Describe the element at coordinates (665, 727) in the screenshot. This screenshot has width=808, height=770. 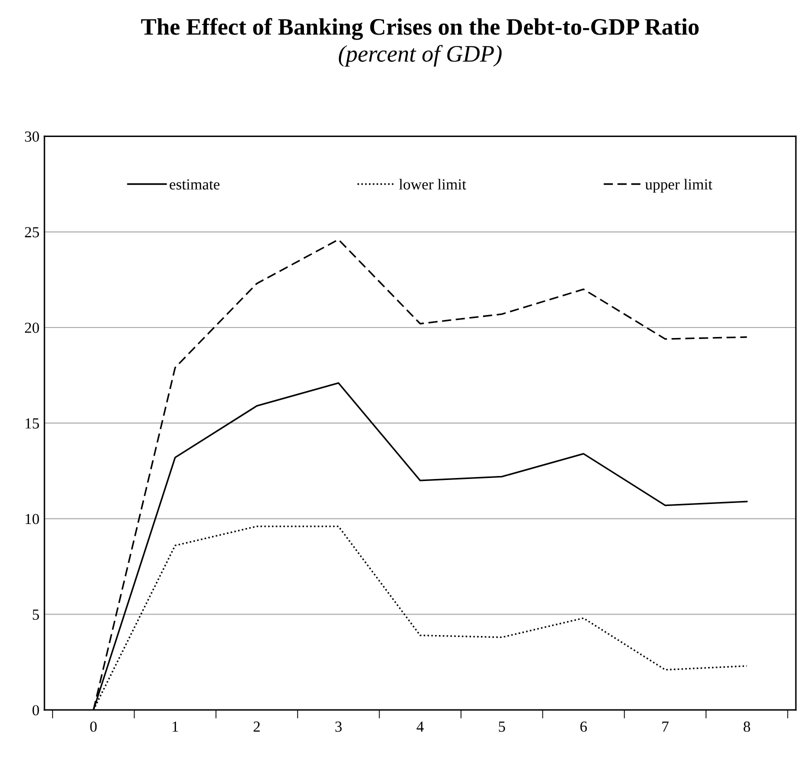
I see `x-tick-label: 7` at that location.